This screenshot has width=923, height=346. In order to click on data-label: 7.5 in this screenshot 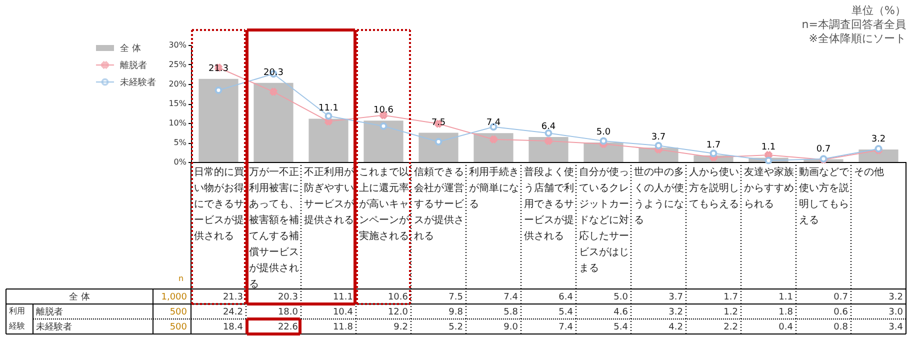, I will do `click(455, 297)`.